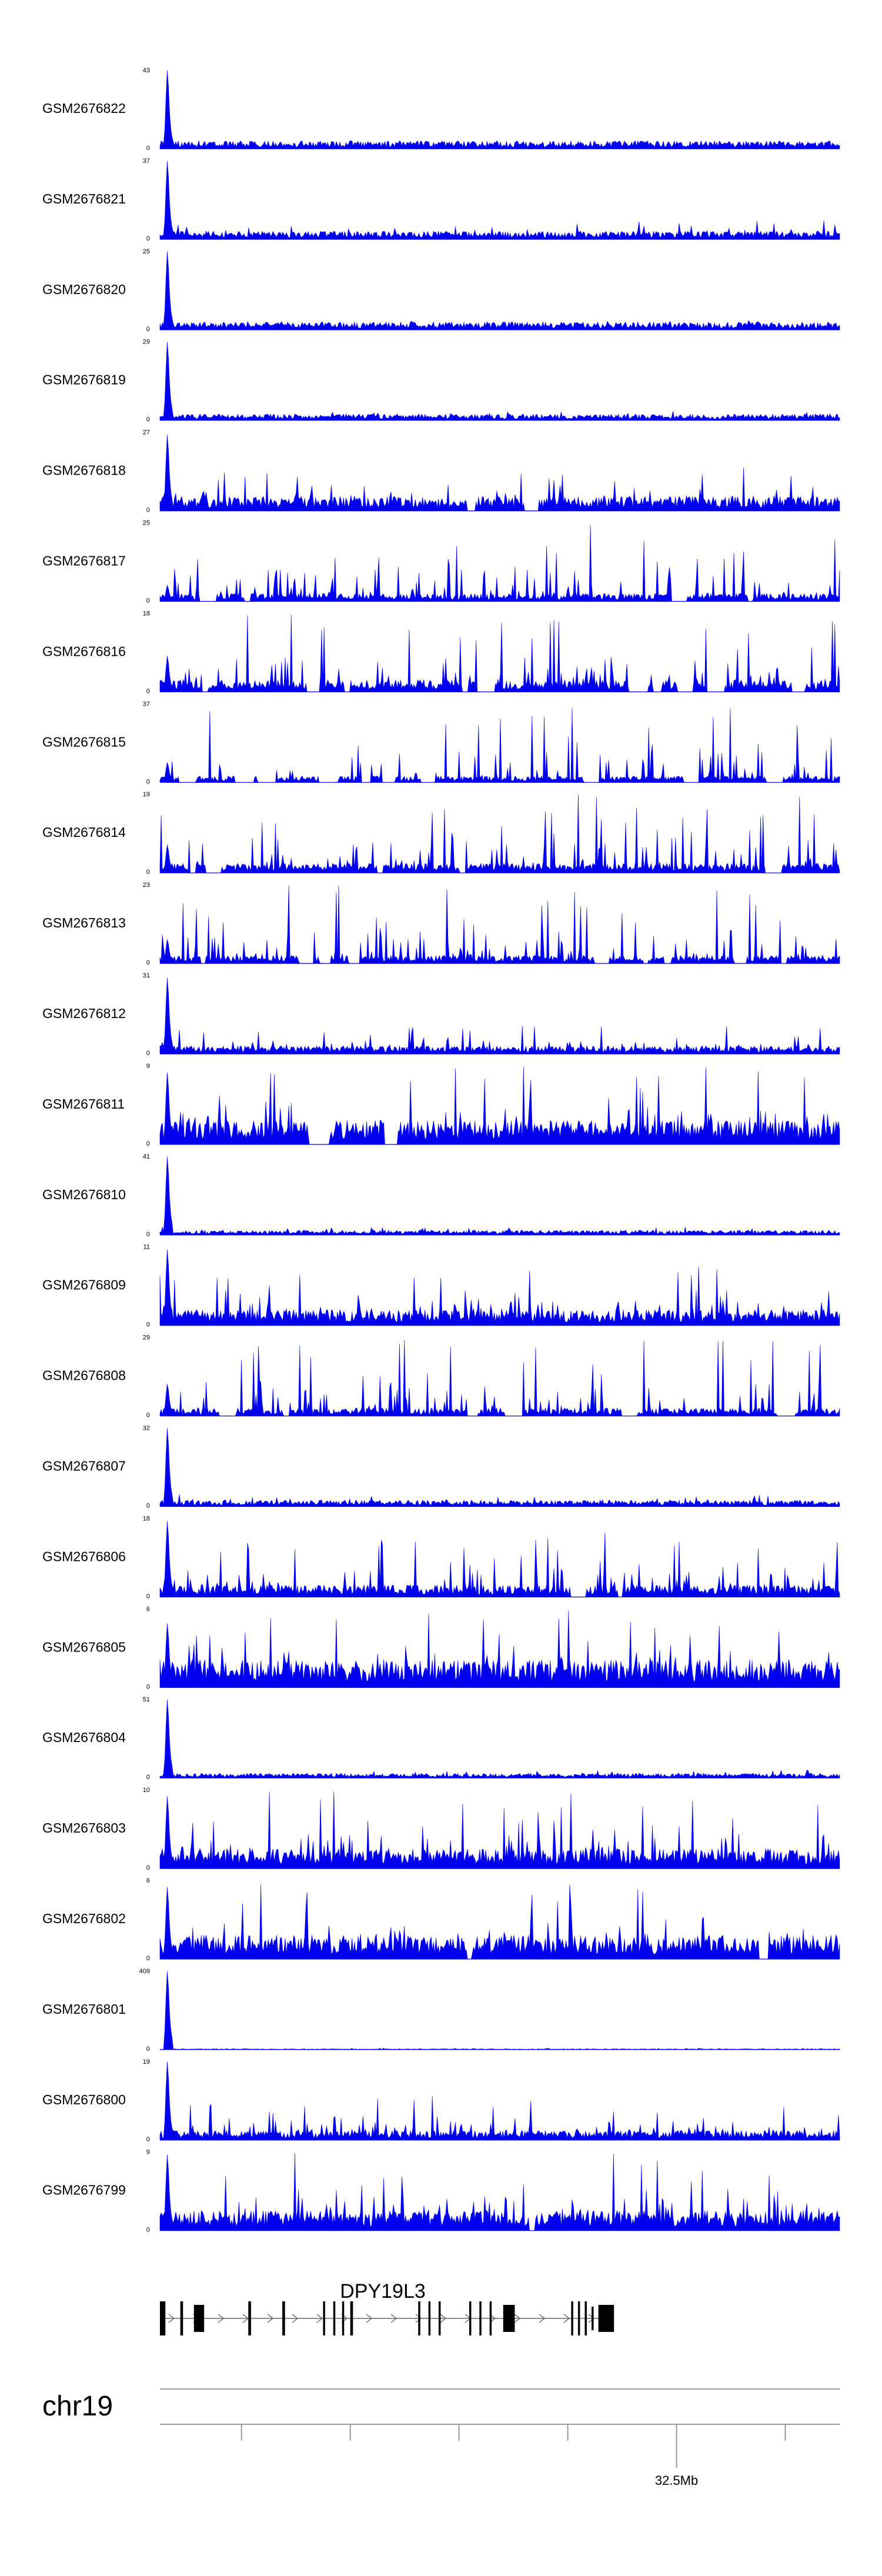 Image resolution: width=882 pixels, height=2576 pixels. What do you see at coordinates (77, 2406) in the screenshot?
I see `chromosome-label: chr19` at bounding box center [77, 2406].